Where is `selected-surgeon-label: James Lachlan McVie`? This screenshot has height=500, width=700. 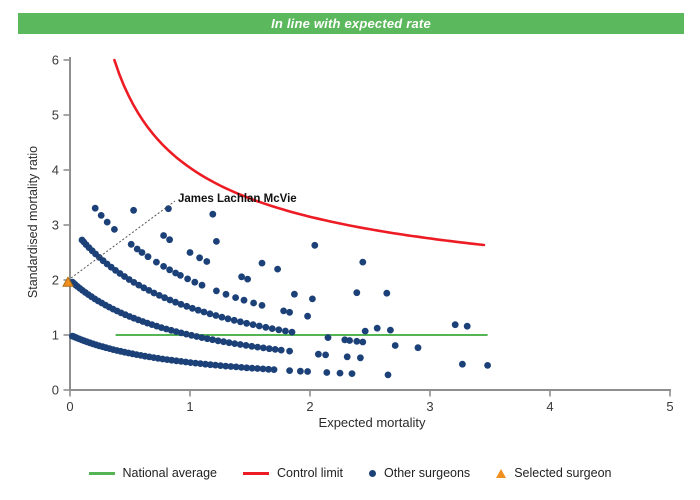 selected-surgeon-label: James Lachlan McVie is located at coordinates (237, 199).